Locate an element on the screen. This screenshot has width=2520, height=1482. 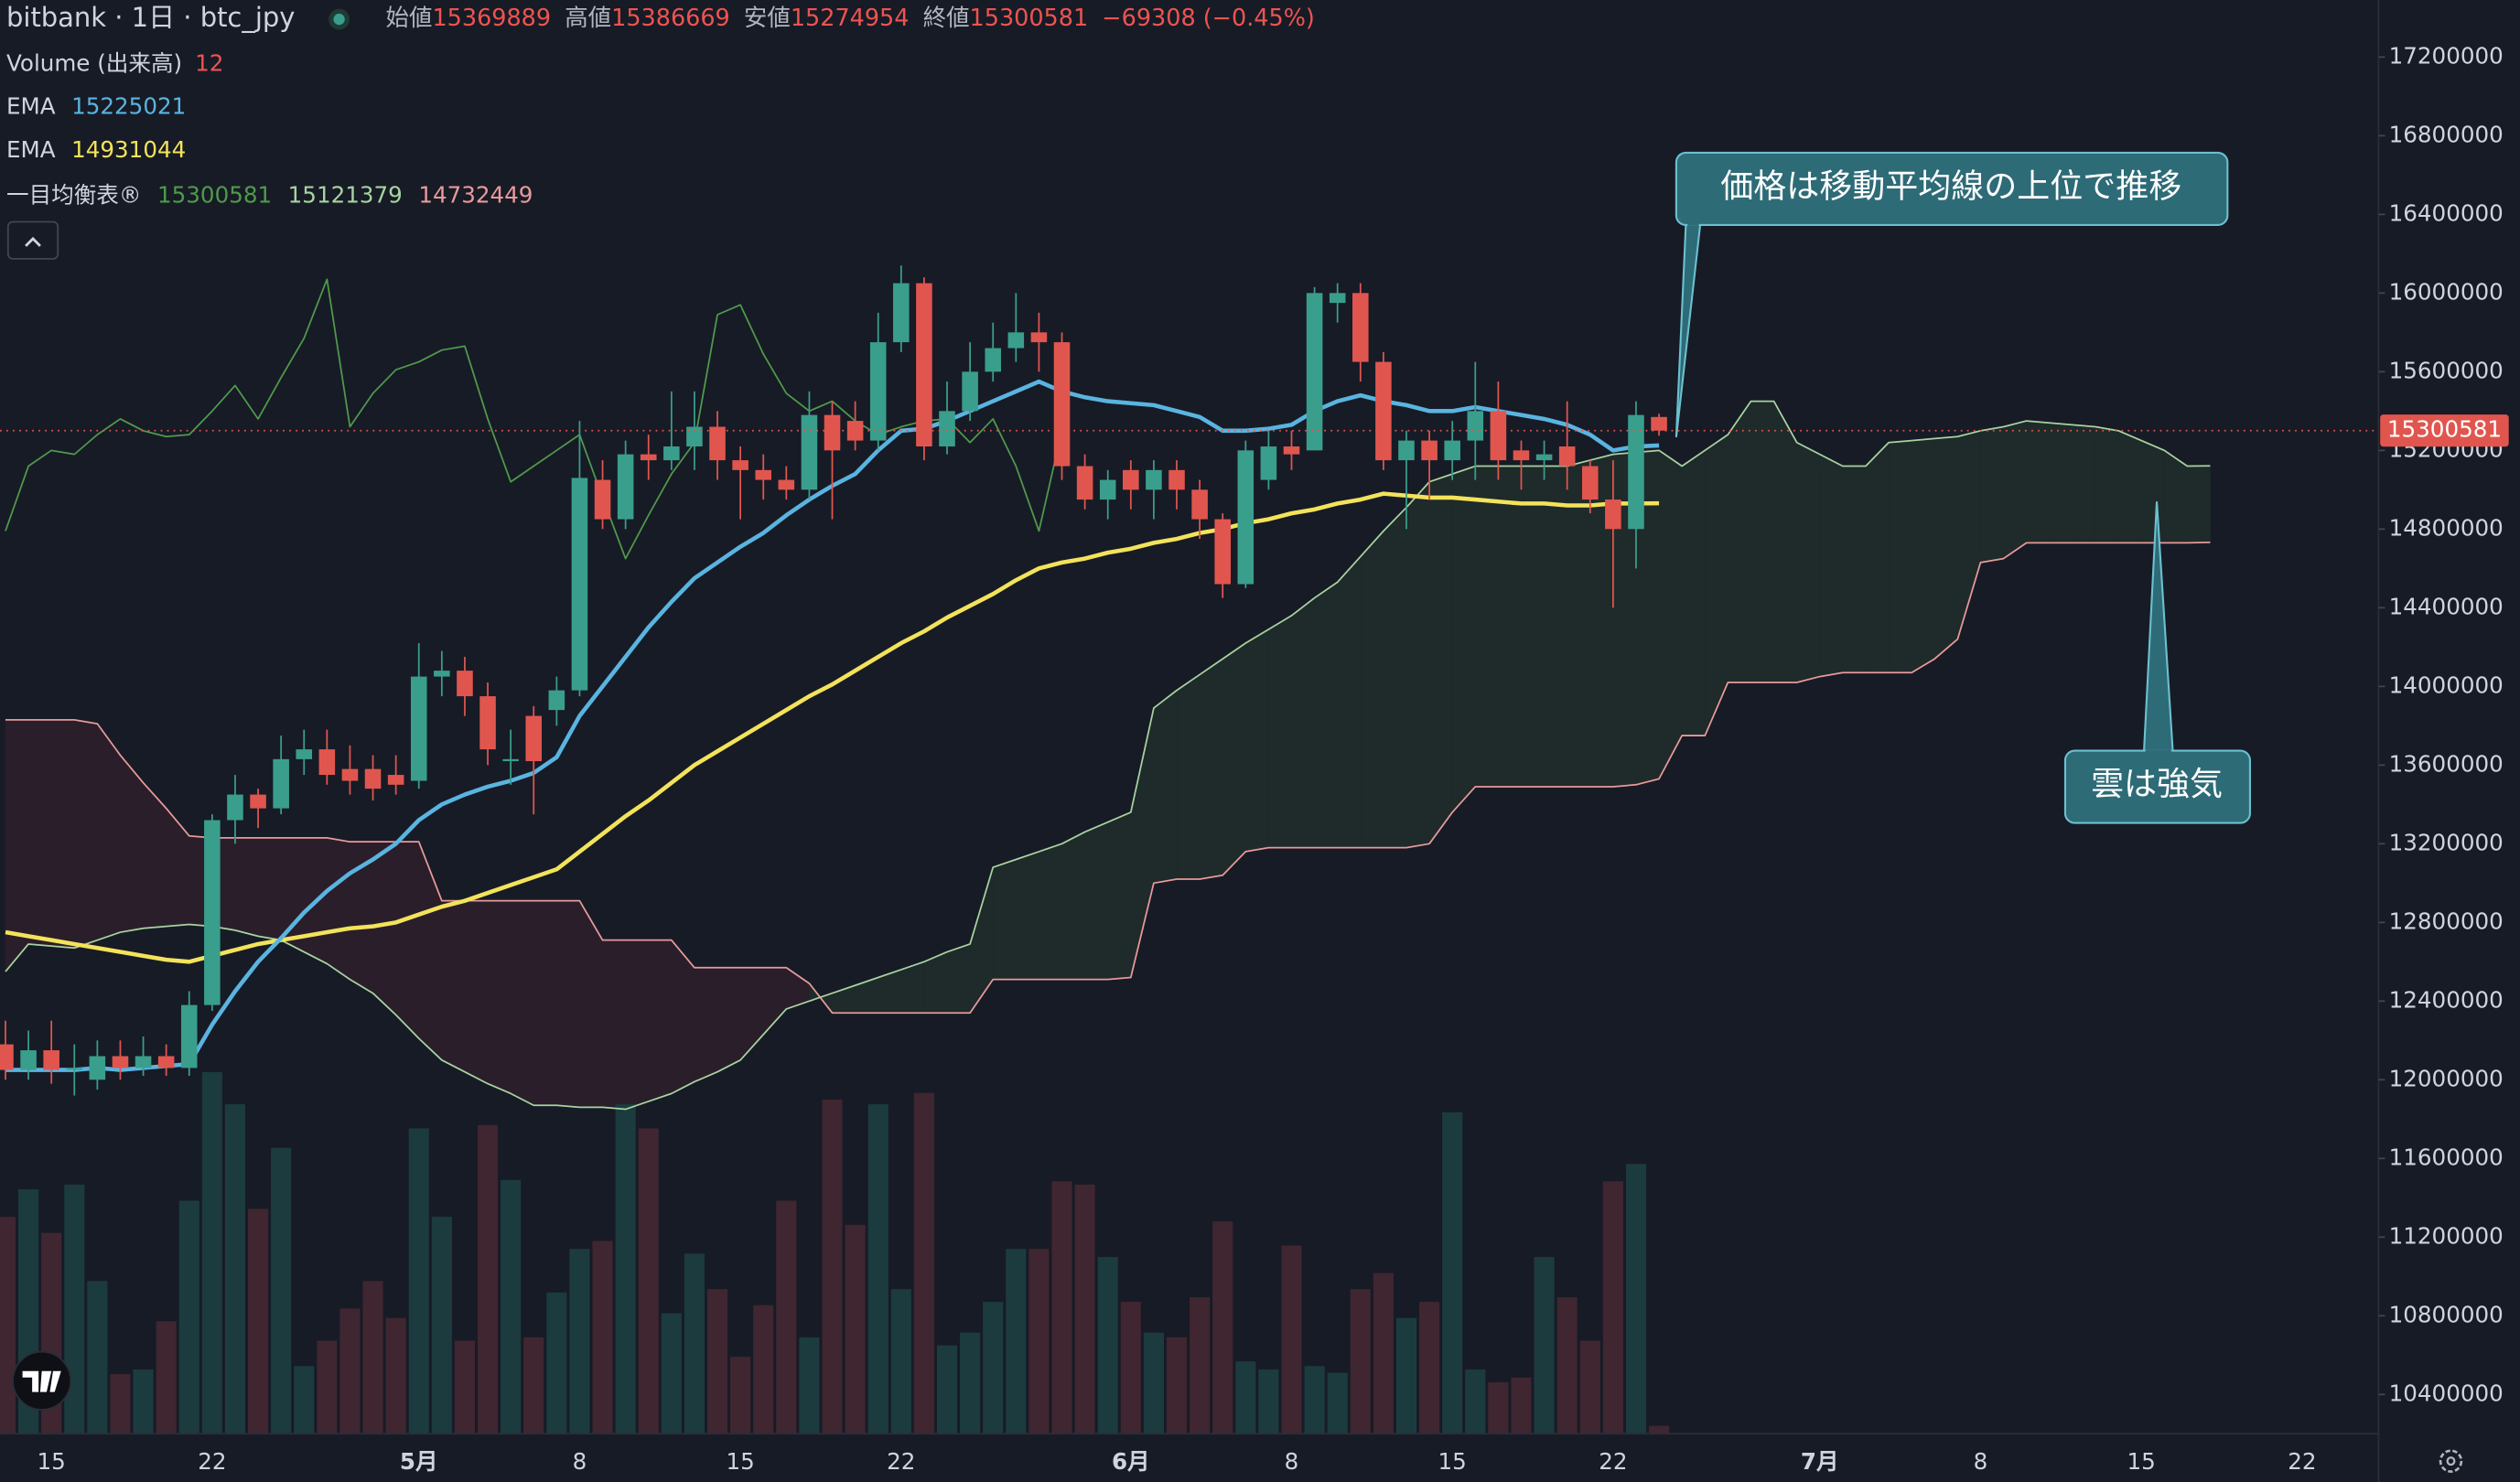
collapse-button is located at coordinates (32, 240).